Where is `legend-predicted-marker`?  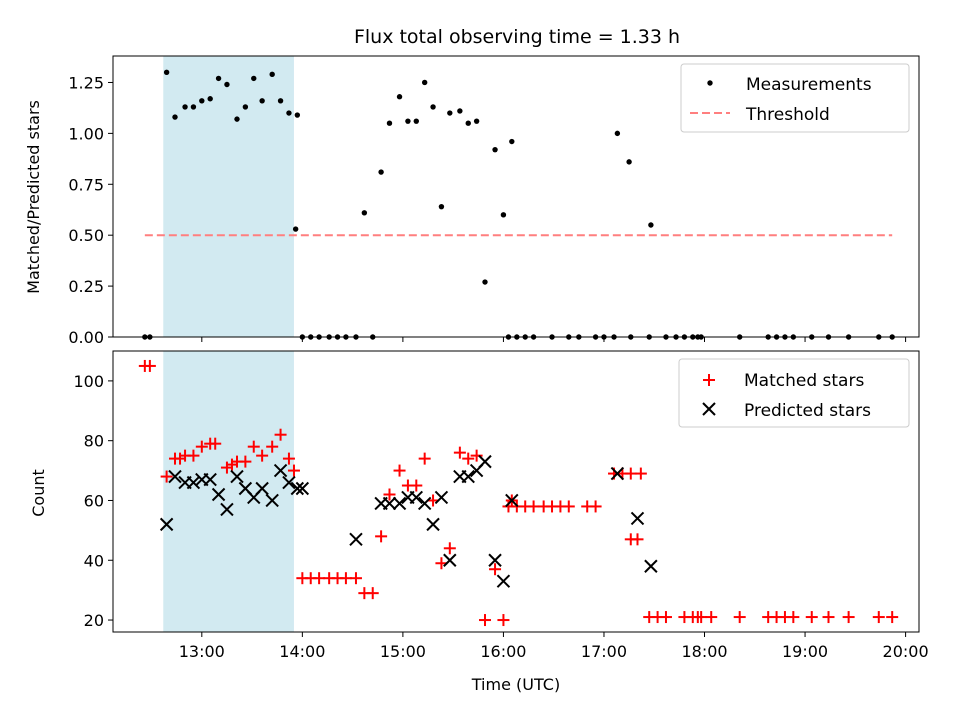 legend-predicted-marker is located at coordinates (709, 409).